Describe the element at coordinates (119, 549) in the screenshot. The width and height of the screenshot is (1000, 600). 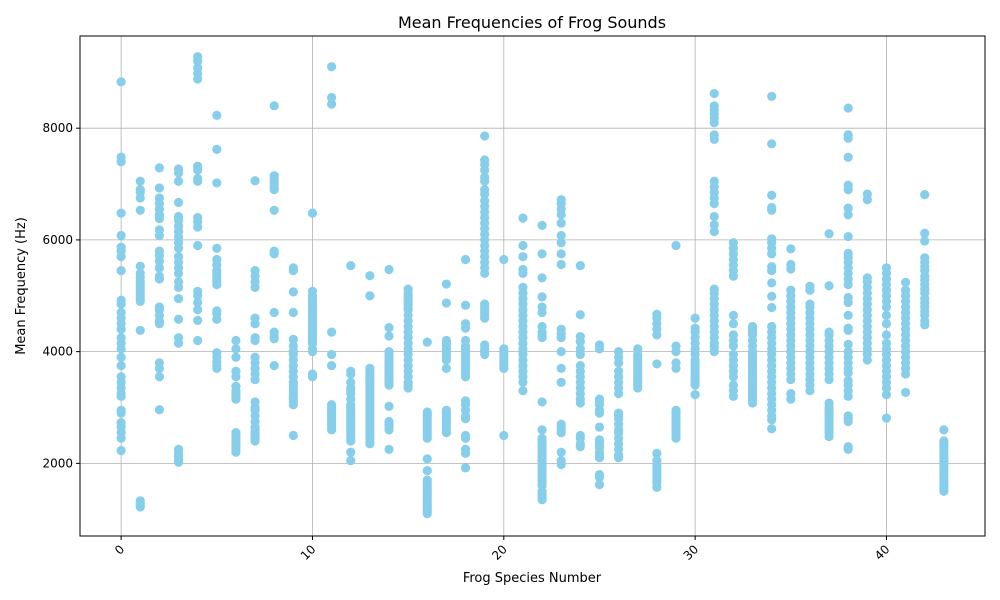
I see `x-tick-label: 0` at that location.